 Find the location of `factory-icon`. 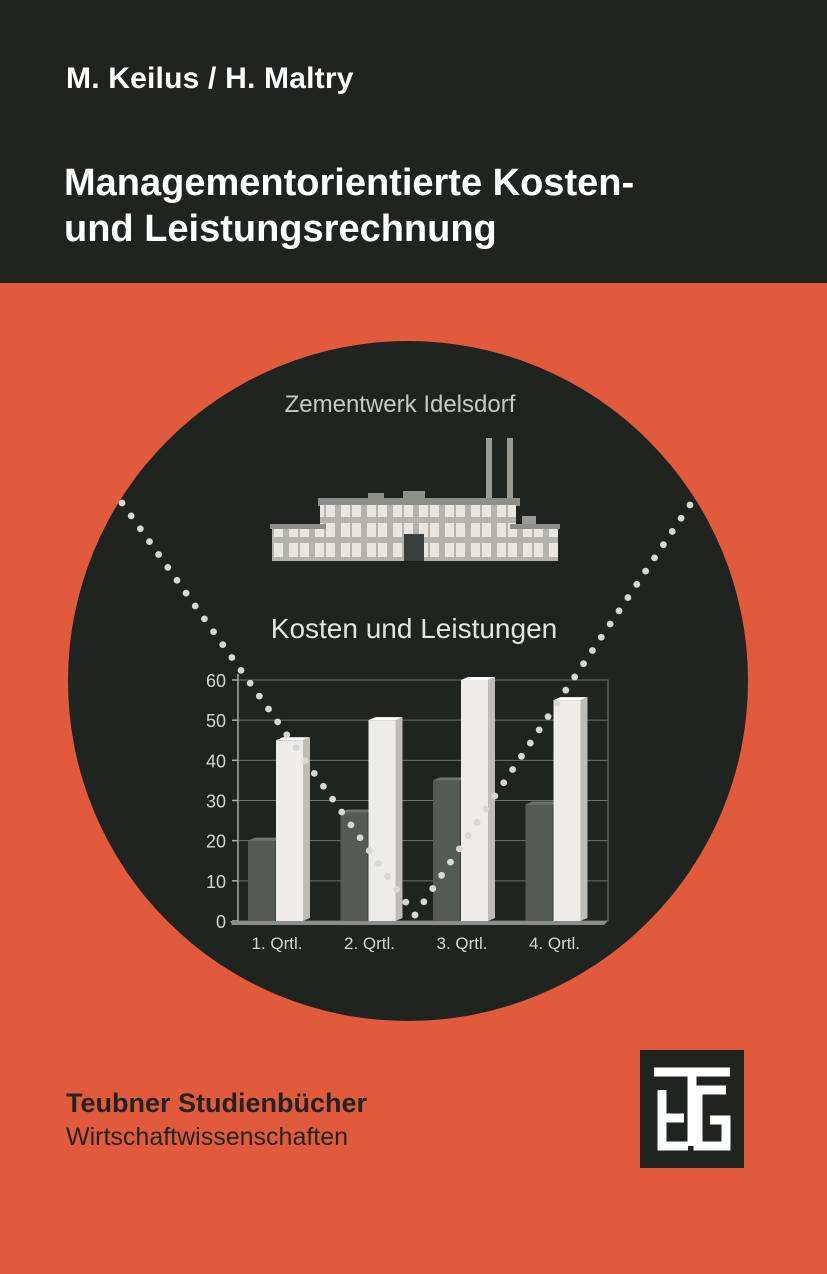

factory-icon is located at coordinates (415, 499).